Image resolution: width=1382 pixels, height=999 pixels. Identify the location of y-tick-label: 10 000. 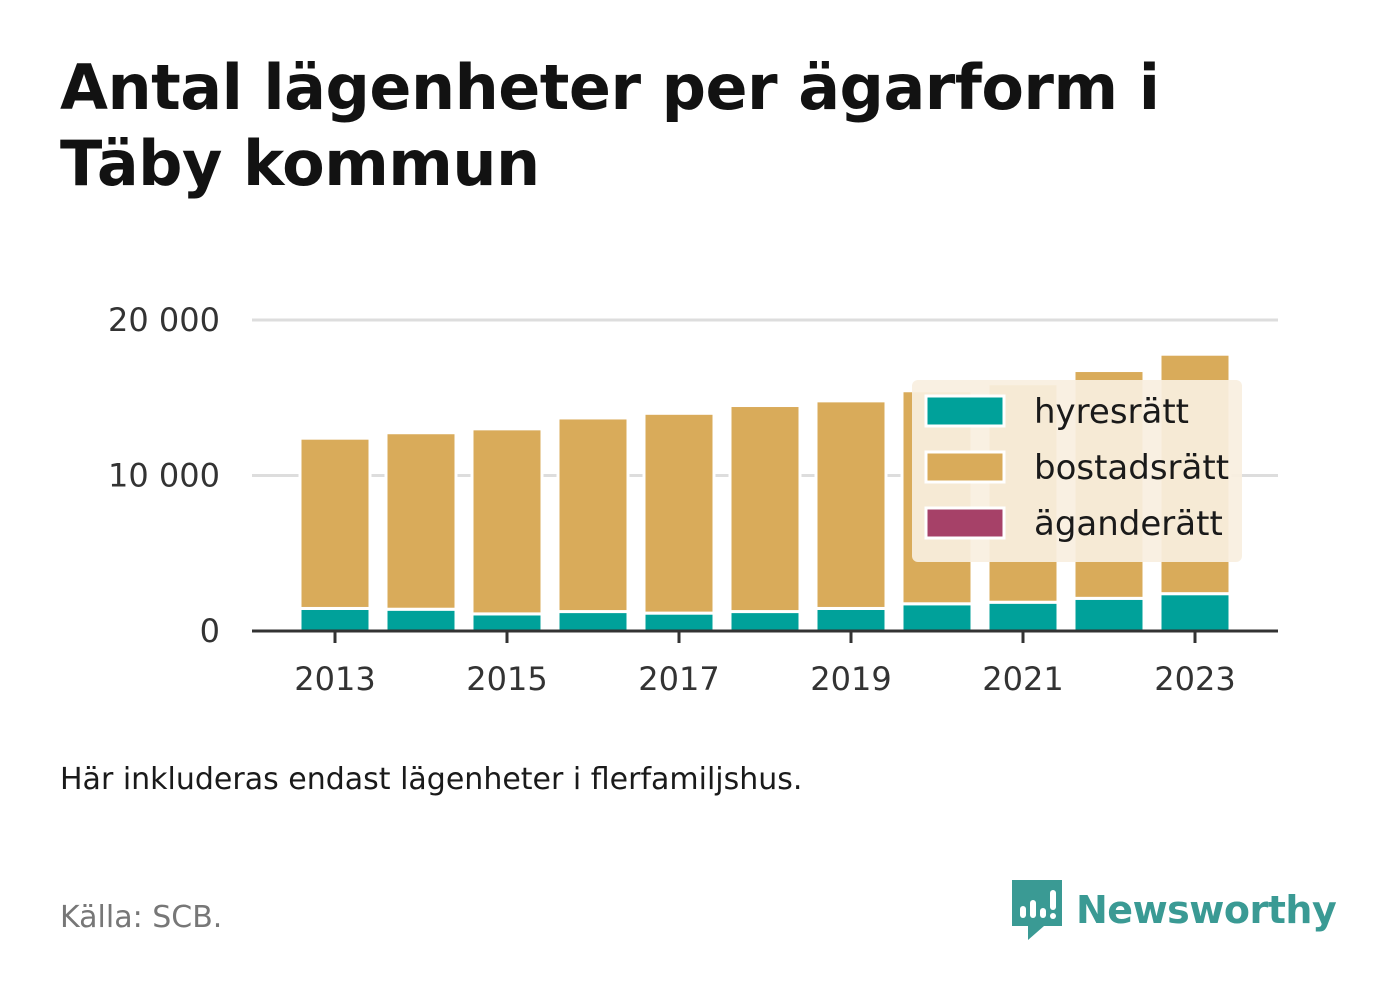
(164, 476).